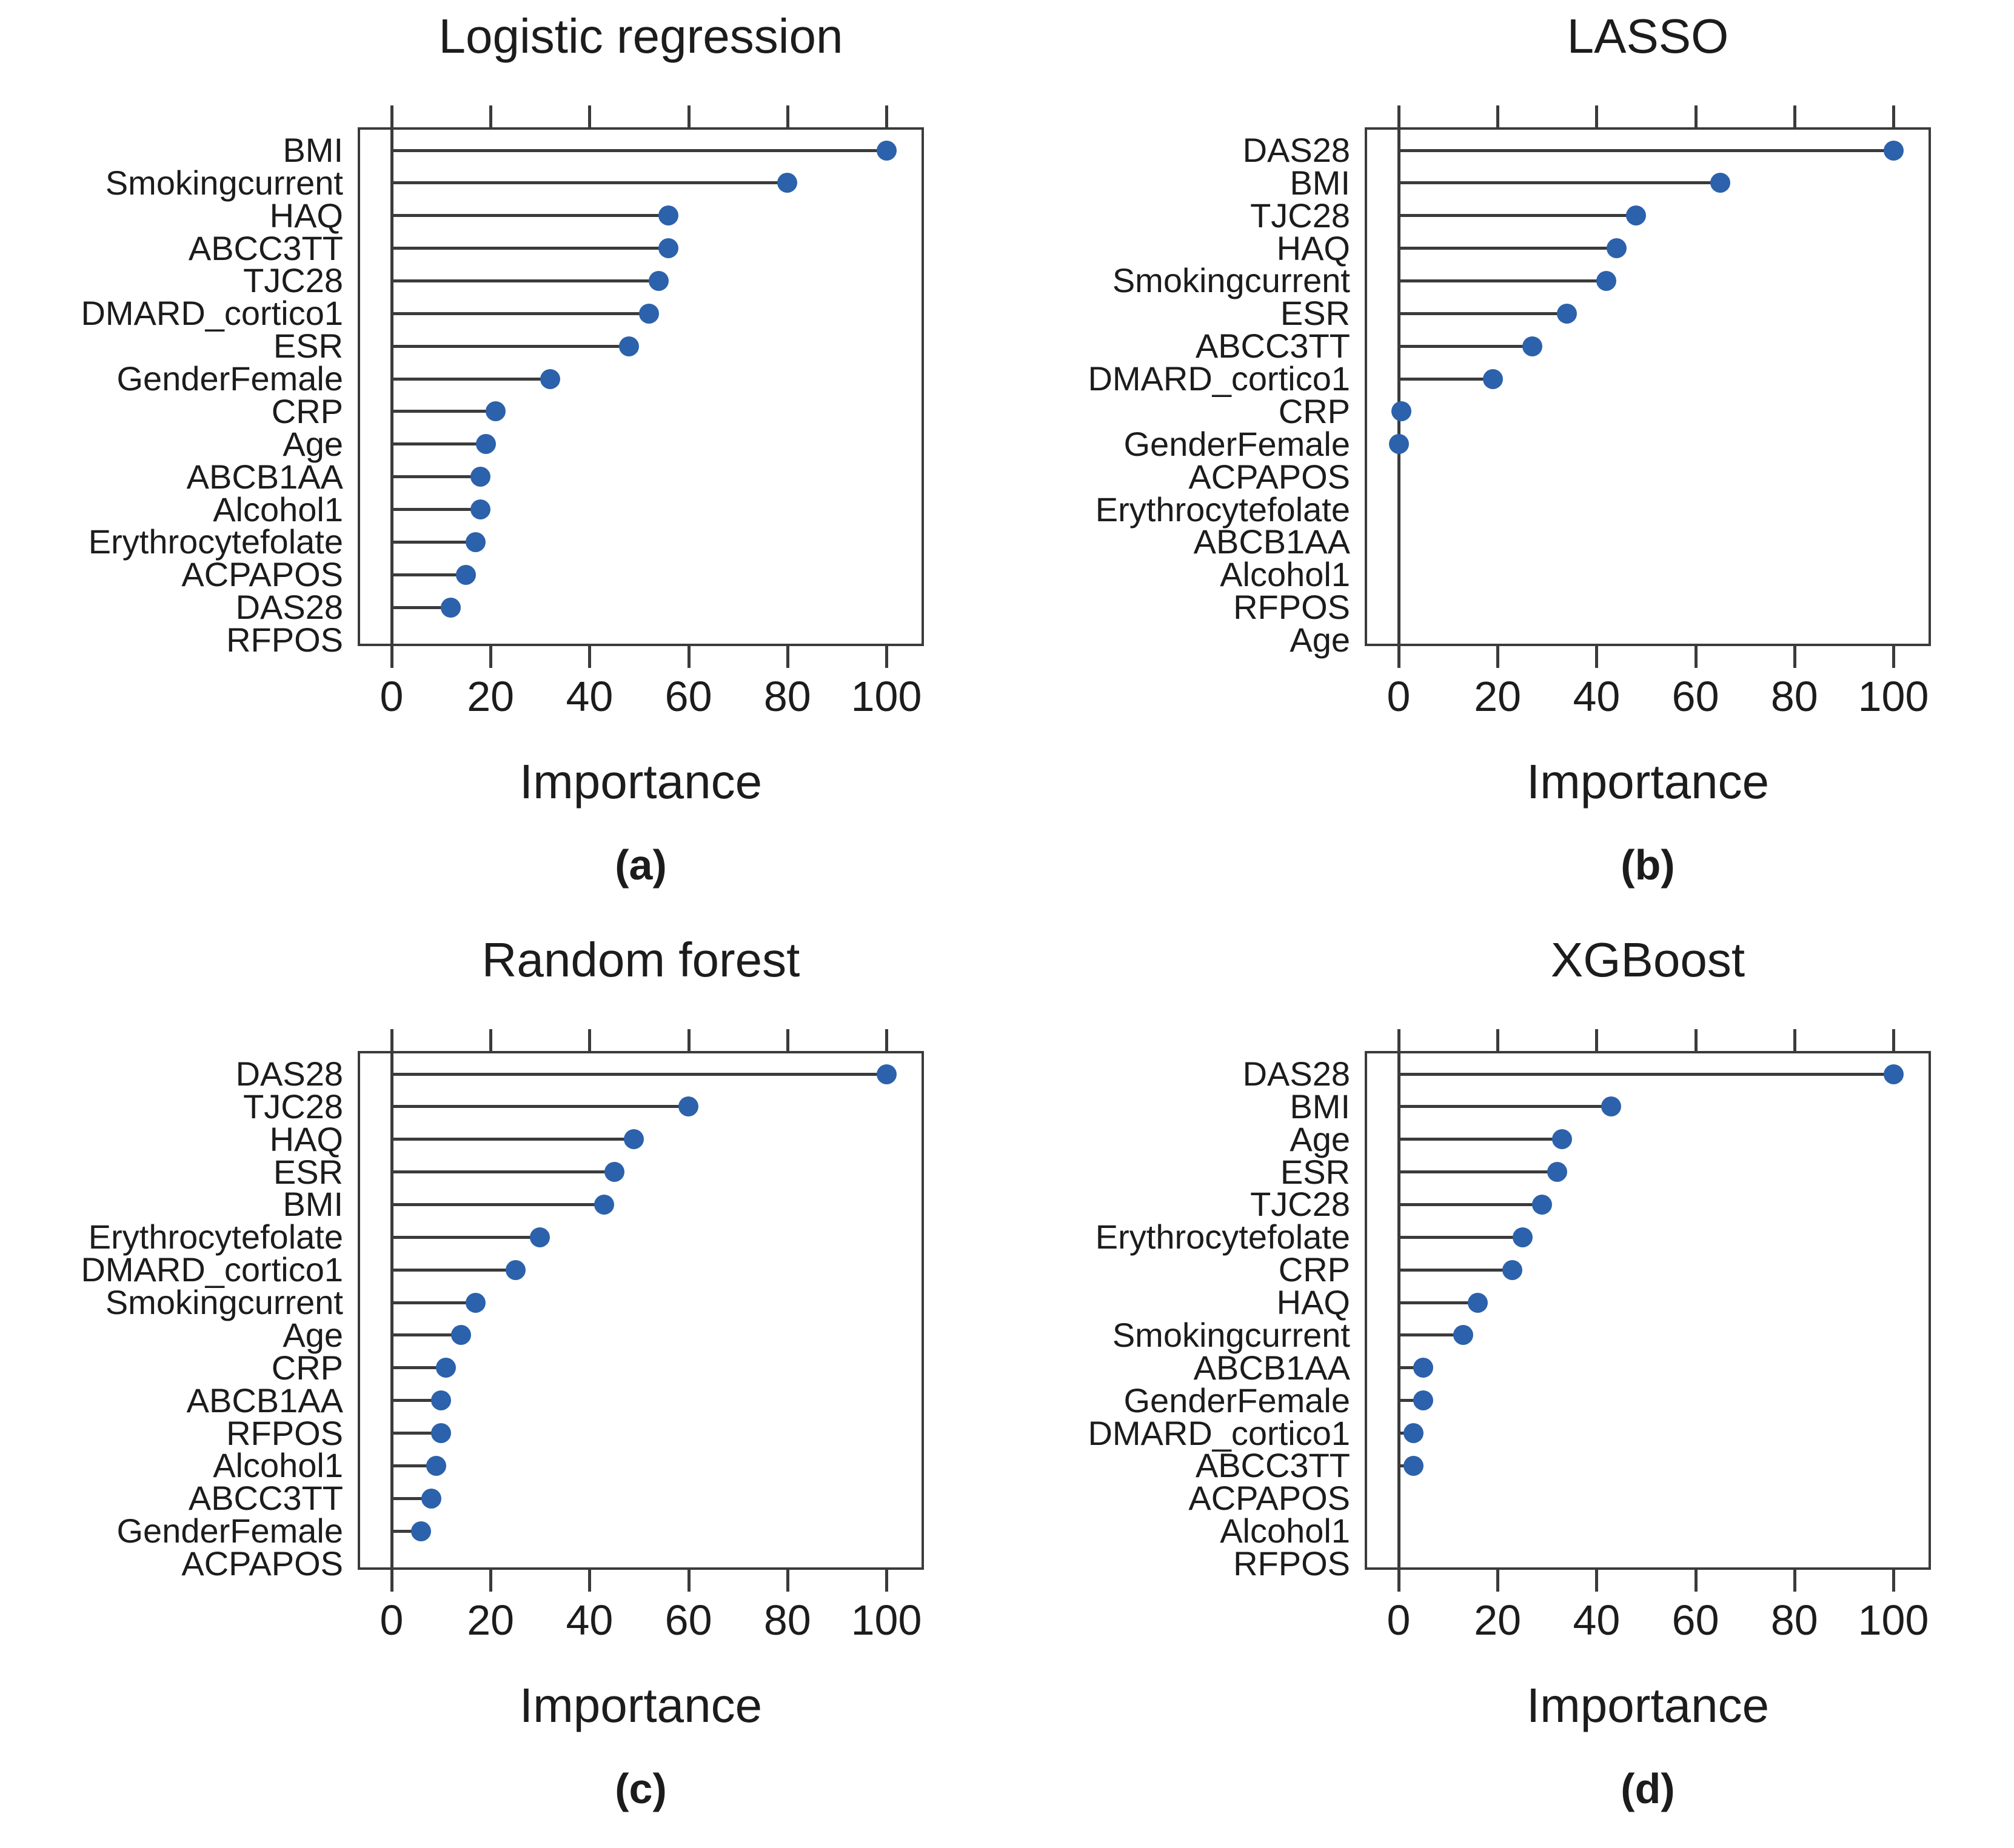  I want to click on category-label: ABCB1AA, so click(264, 477).